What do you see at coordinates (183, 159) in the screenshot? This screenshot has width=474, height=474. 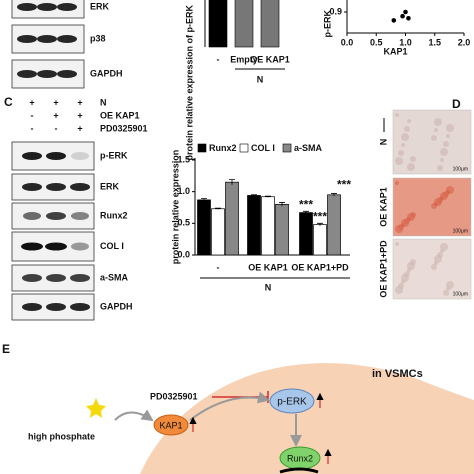 I see `y-tick-label: 1.5` at bounding box center [183, 159].